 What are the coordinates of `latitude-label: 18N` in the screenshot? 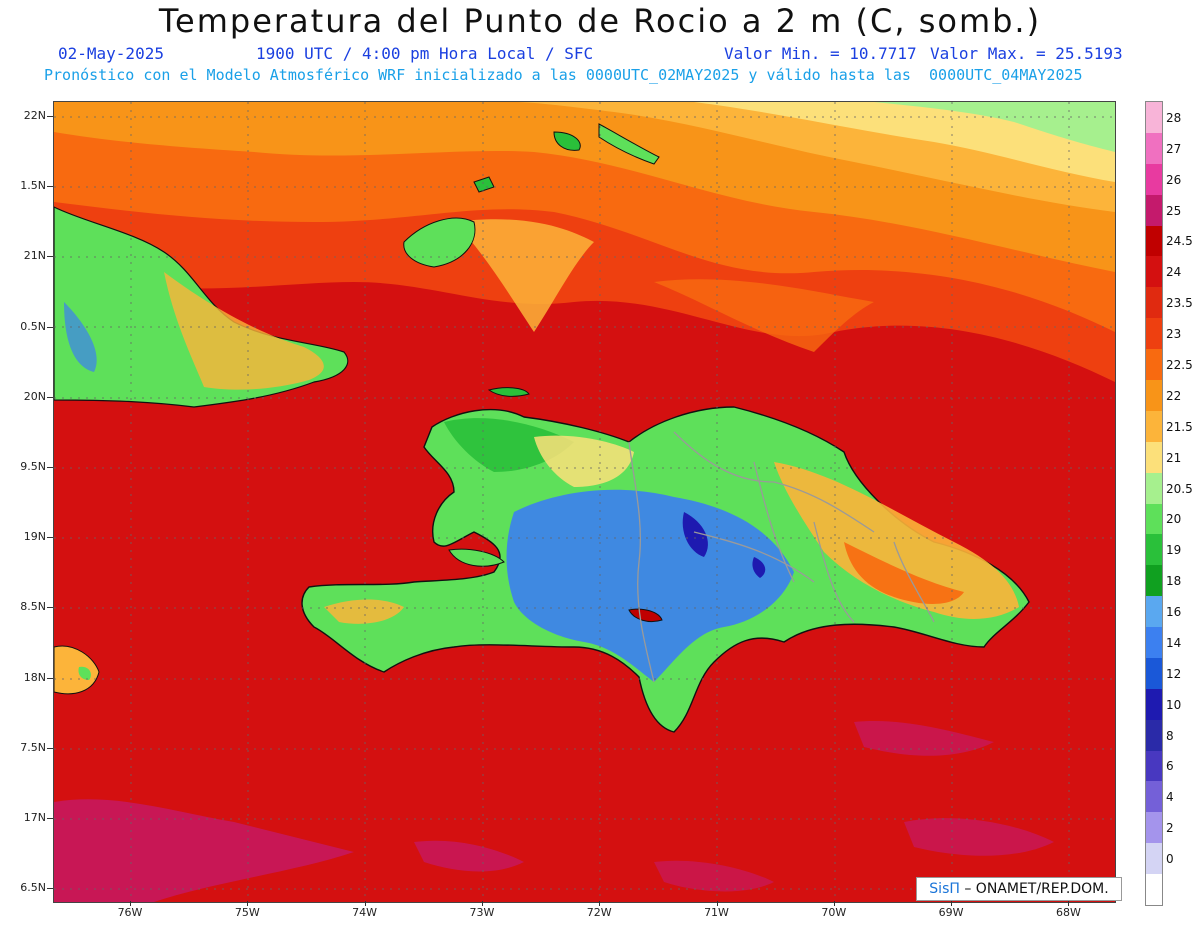 It's located at (34, 677).